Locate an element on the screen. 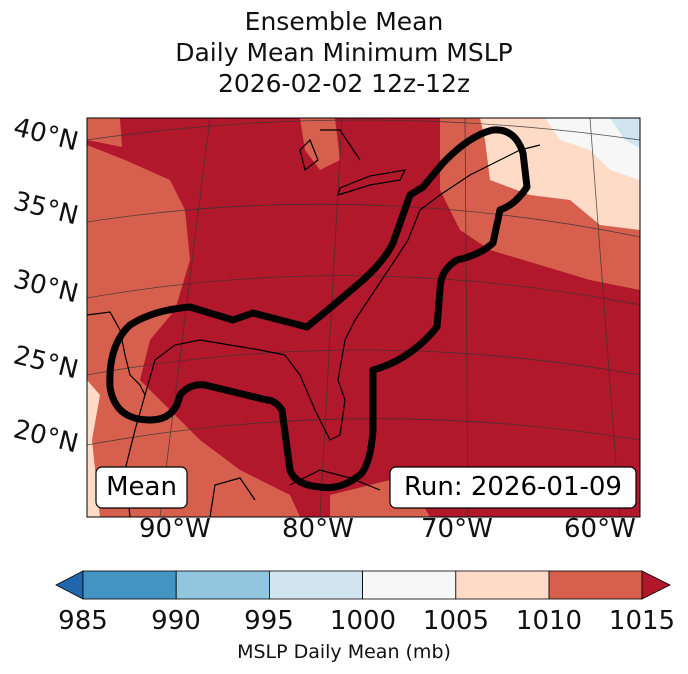 The height and width of the screenshot is (674, 688). field-995-corner is located at coordinates (625, 133).